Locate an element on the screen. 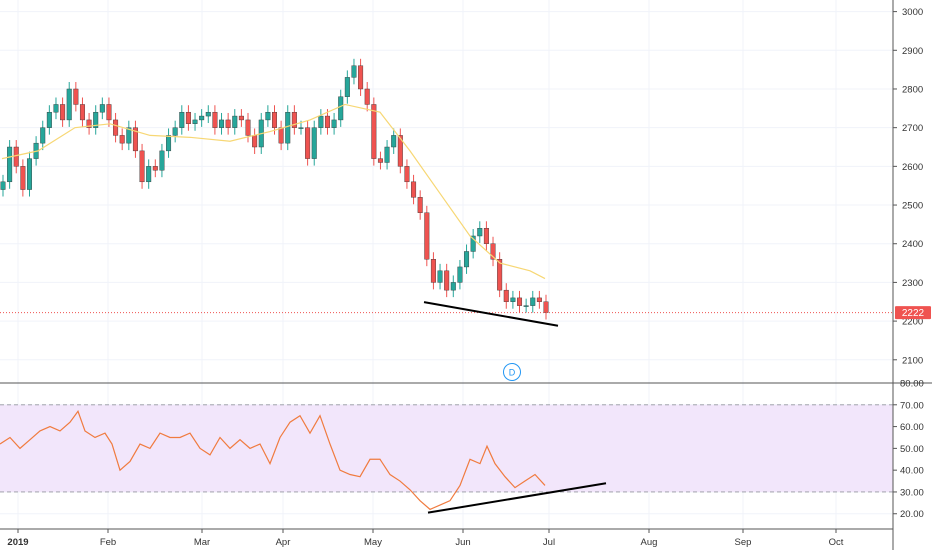 The height and width of the screenshot is (550, 932). timeframe-marker-circle is located at coordinates (512, 372).